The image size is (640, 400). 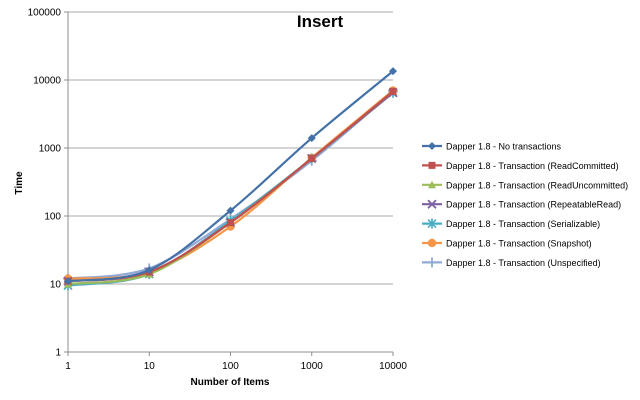 What do you see at coordinates (45, 183) in the screenshot?
I see `y-tick-labels: 1 10 100 1000 10000 100000` at bounding box center [45, 183].